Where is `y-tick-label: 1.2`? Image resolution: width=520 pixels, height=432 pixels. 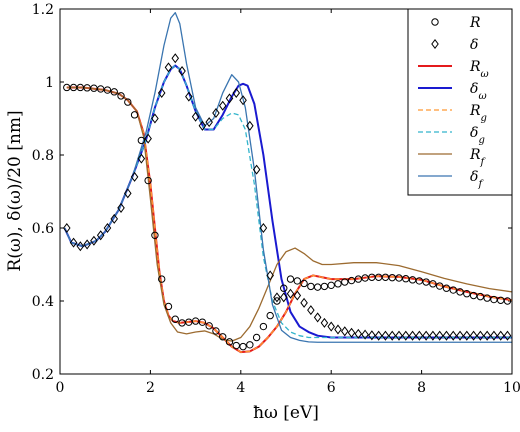 y-tick-label: 1.2 is located at coordinates (43, 10).